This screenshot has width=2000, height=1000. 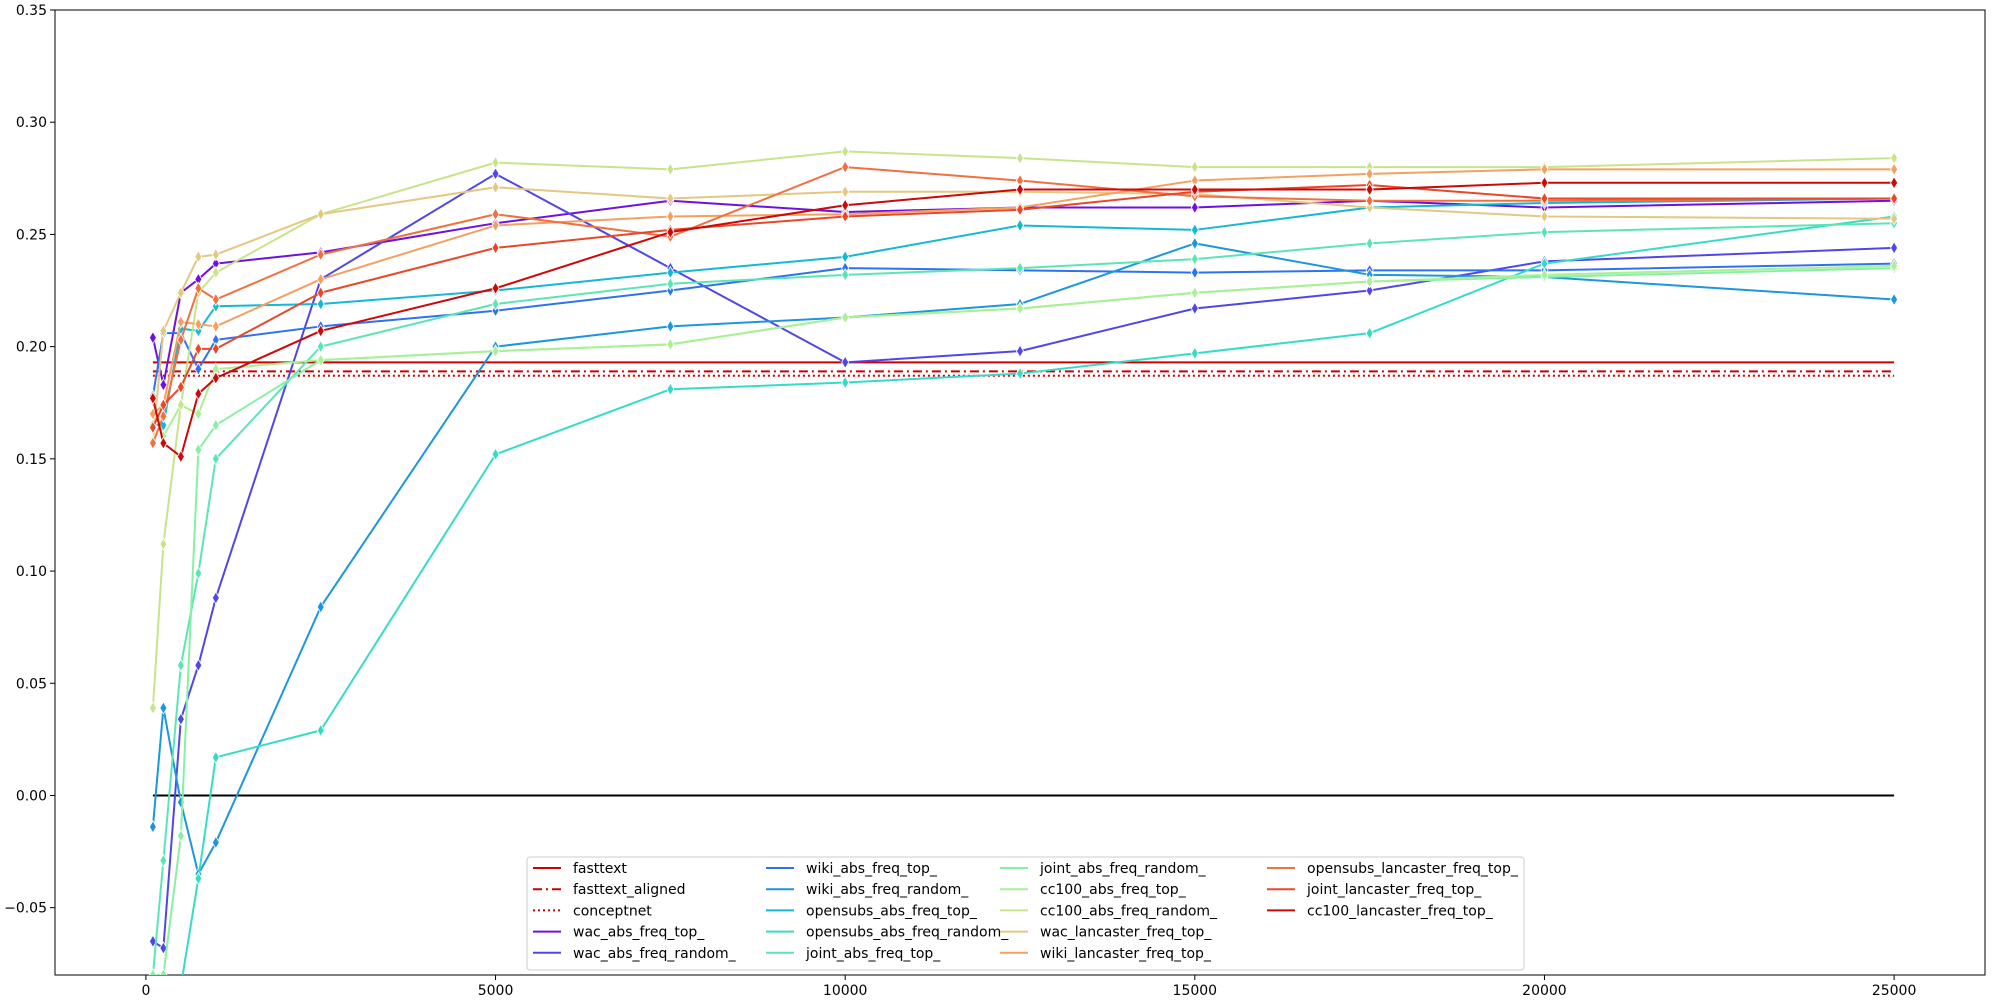 What do you see at coordinates (873, 954) in the screenshot?
I see `legend-label: joint_abs_freq_top_` at bounding box center [873, 954].